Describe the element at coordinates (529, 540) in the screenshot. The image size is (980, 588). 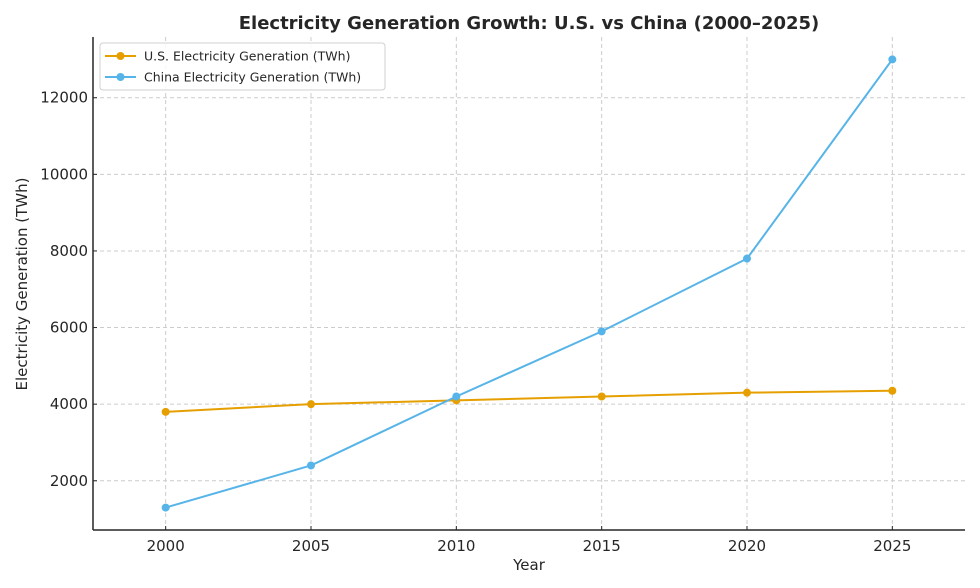
I see `x-axis-ticks: 2000 2005 2010 2015 2020 2025` at that location.